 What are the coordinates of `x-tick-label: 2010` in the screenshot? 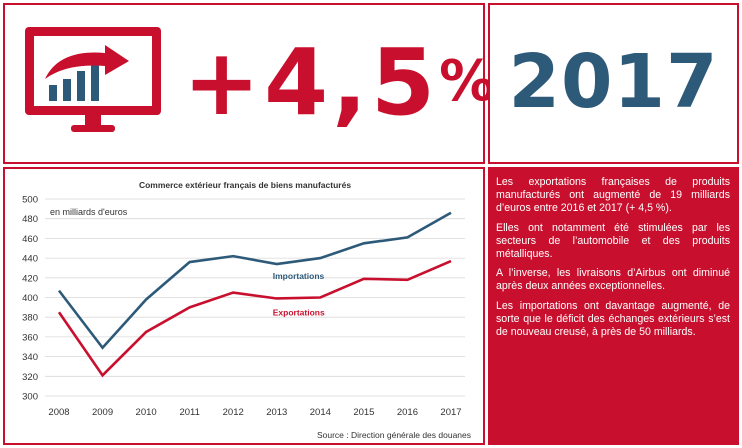 It's located at (146, 412).